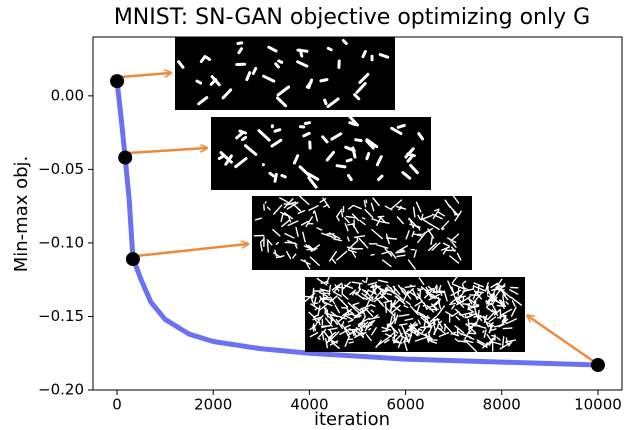  I want to click on x-tick-label: 2000, so click(213, 405).